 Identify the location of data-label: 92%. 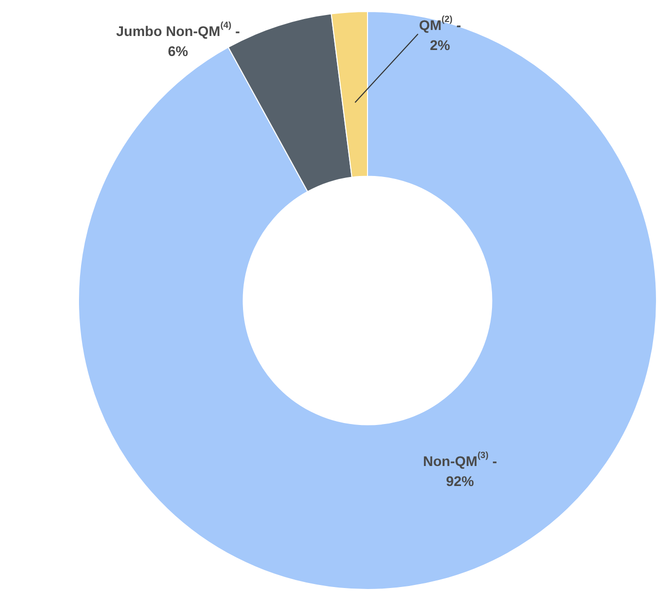
(460, 481).